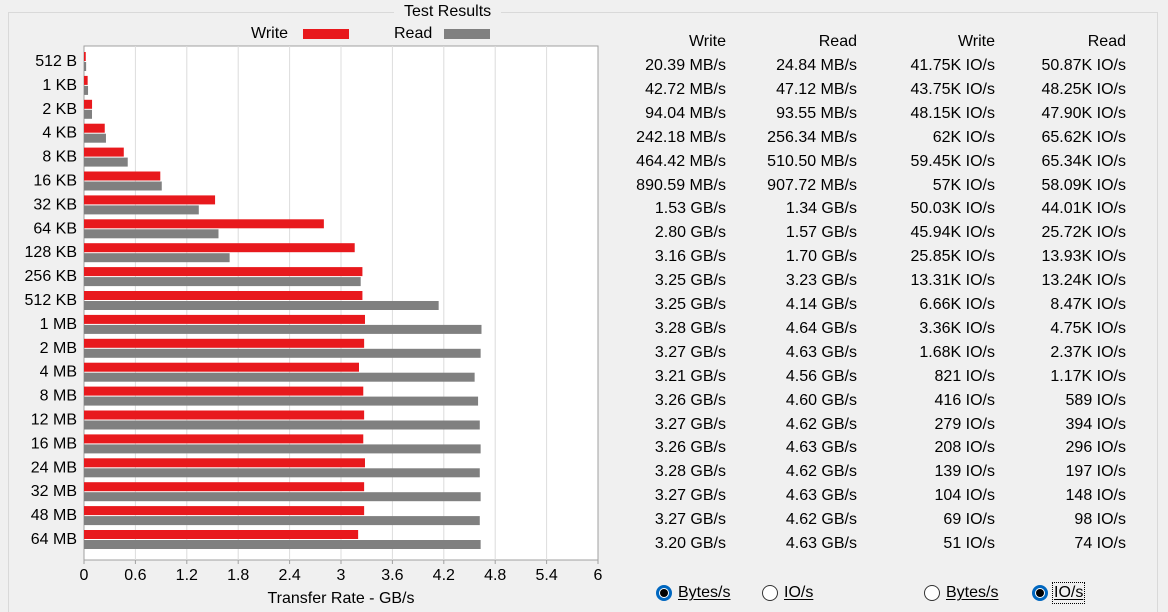  What do you see at coordinates (1040, 593) in the screenshot?
I see `right-io-radio-indicator` at bounding box center [1040, 593].